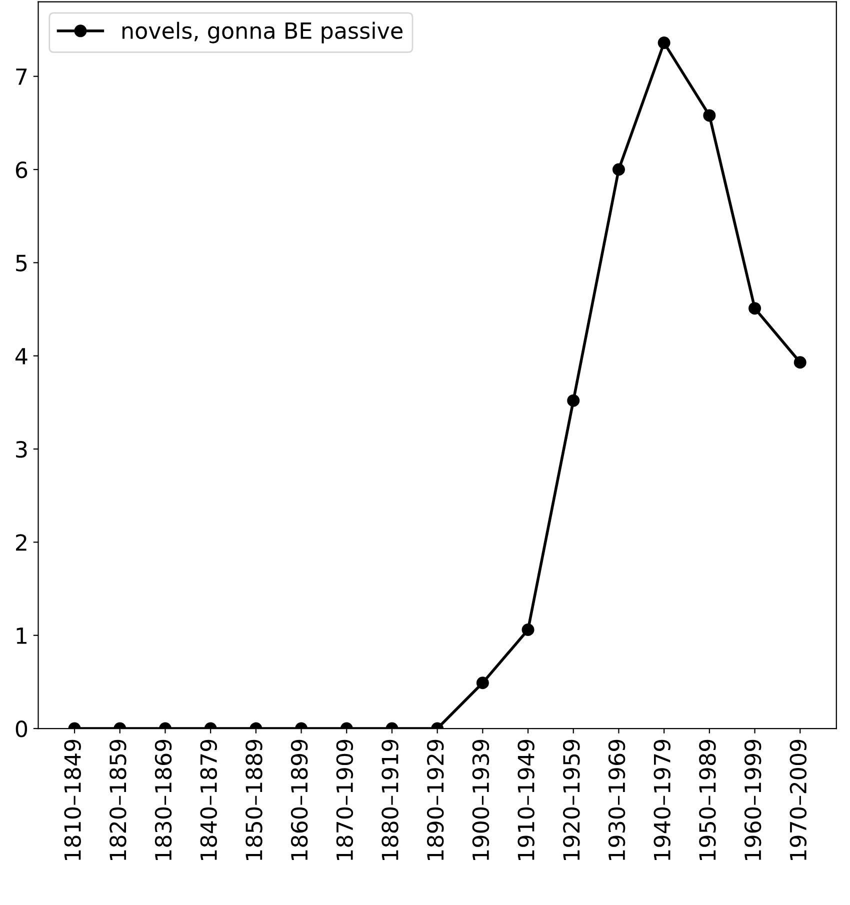 This screenshot has height=905, width=850. Describe the element at coordinates (526, 800) in the screenshot. I see `x-tick-label: 1910–1949` at that location.